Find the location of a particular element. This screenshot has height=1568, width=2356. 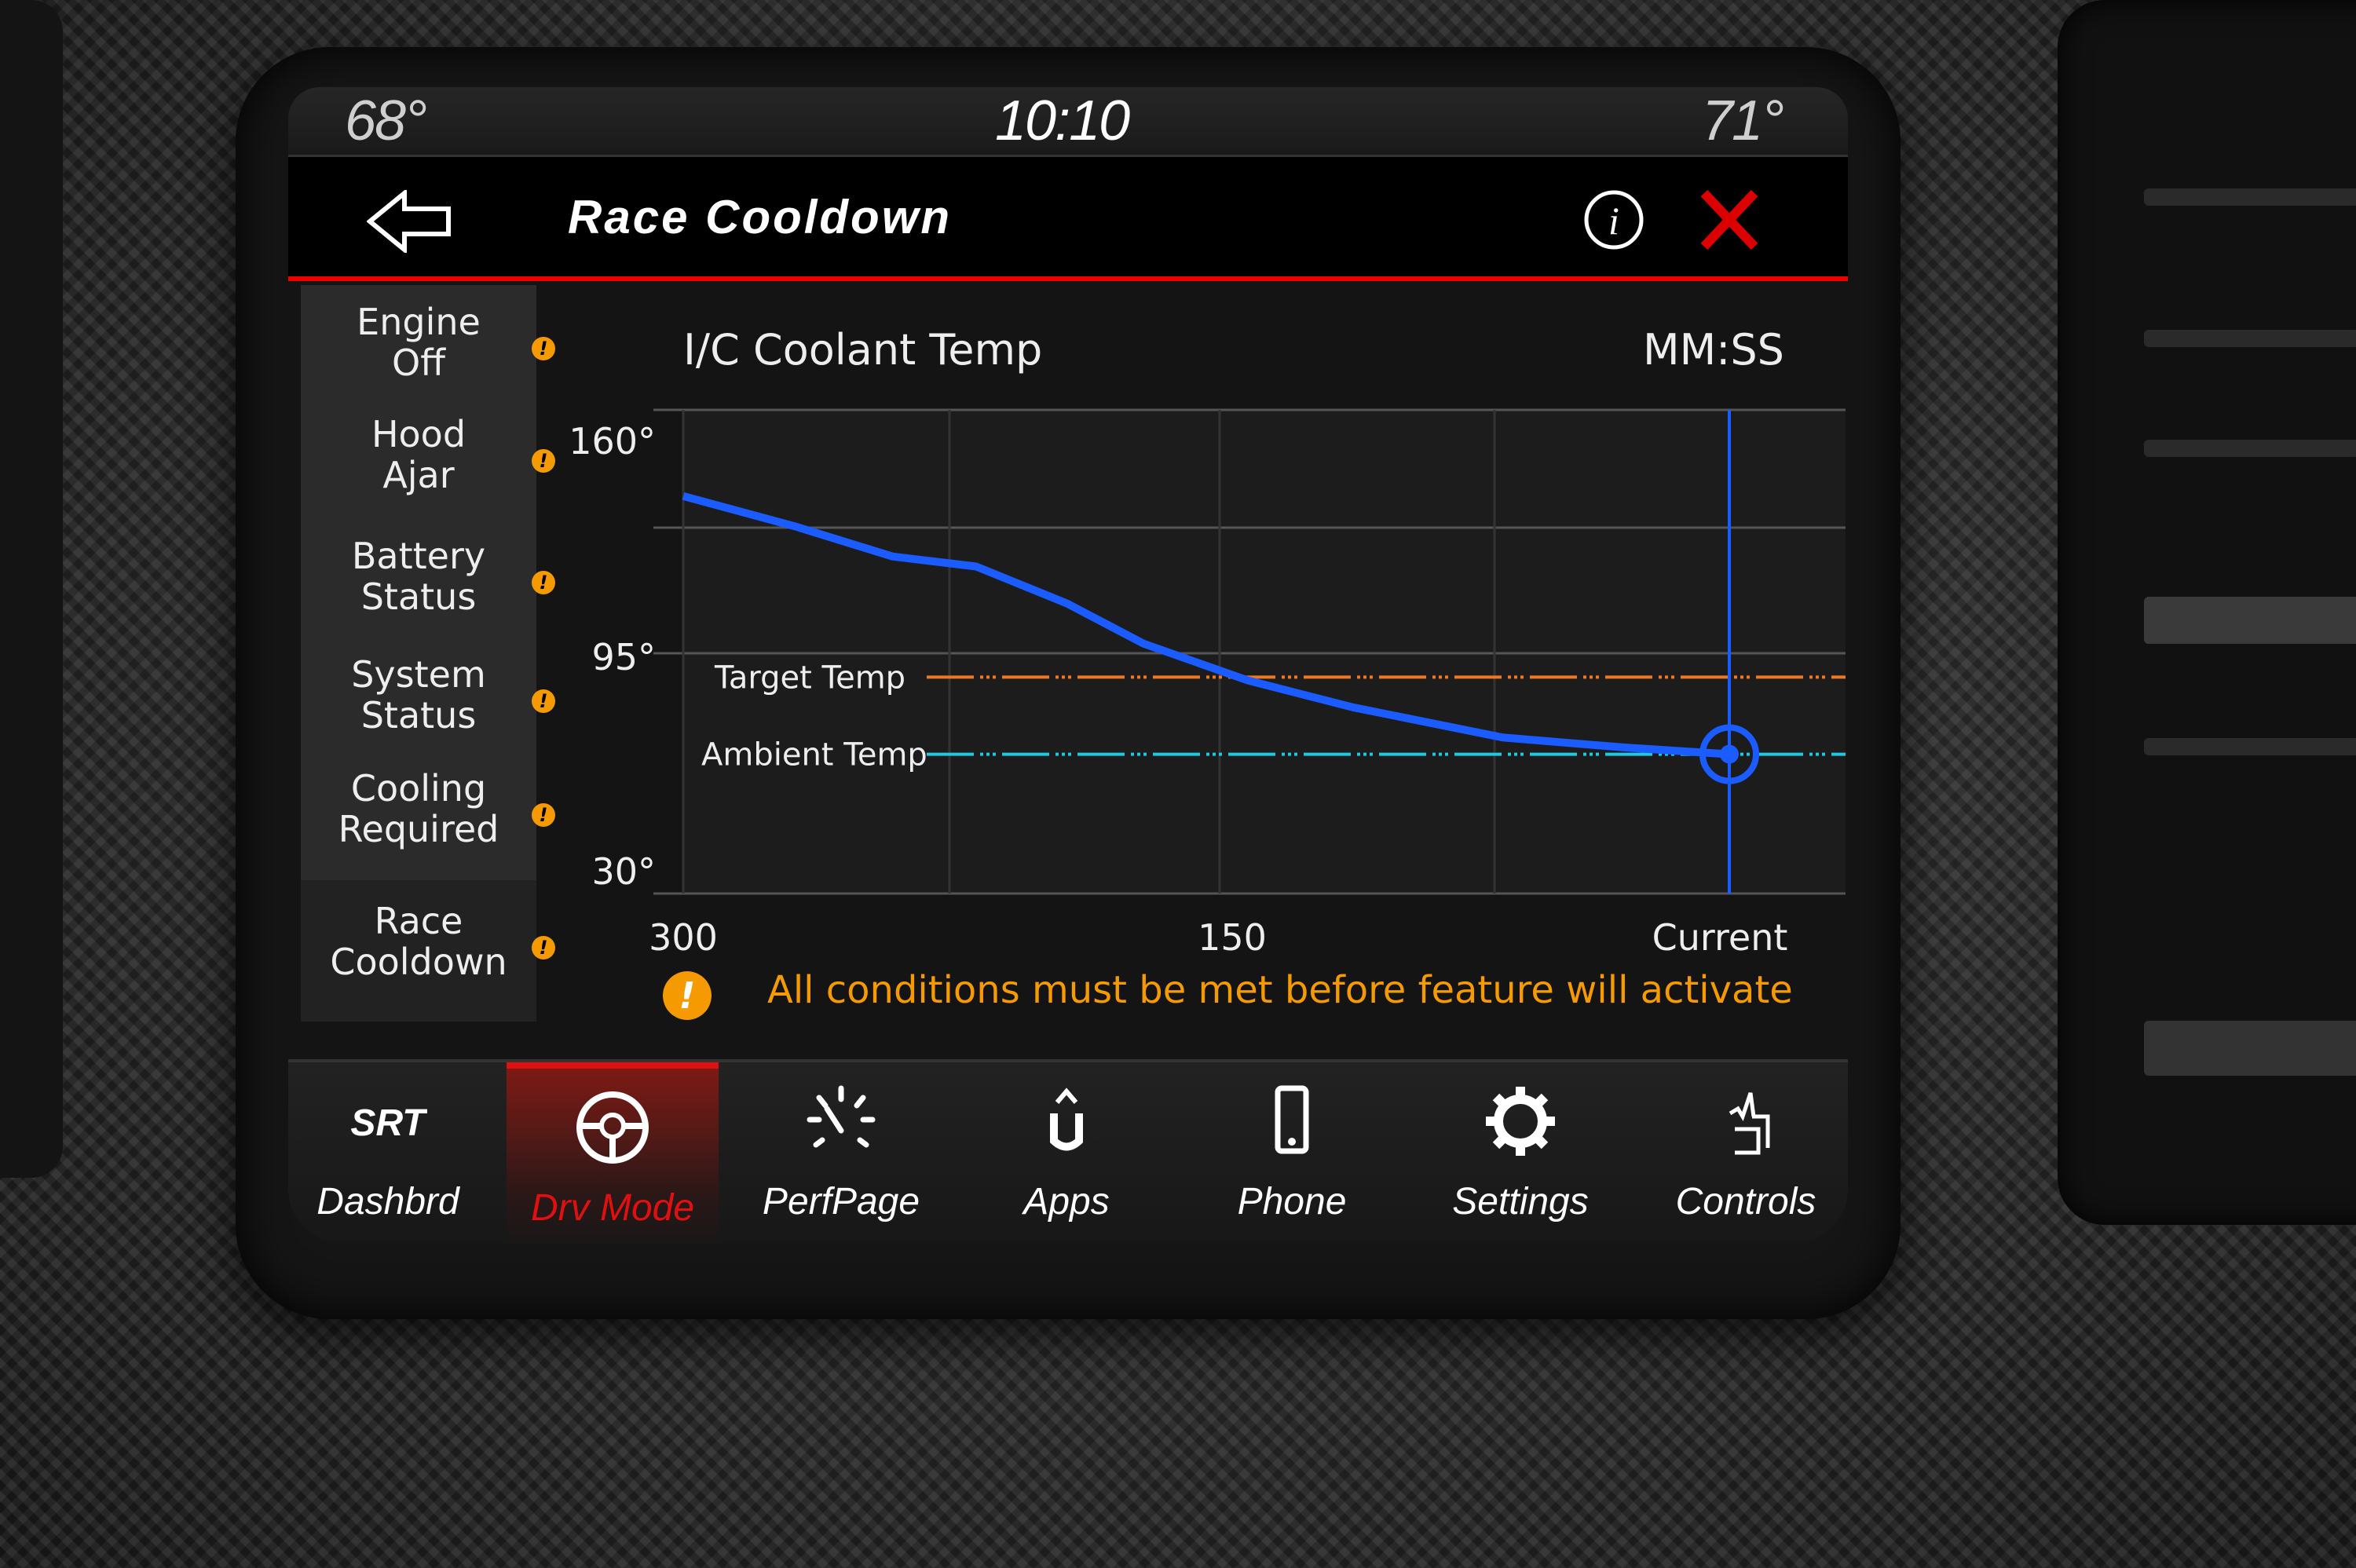

sidebar-item-label: Engine is located at coordinates (419, 322).